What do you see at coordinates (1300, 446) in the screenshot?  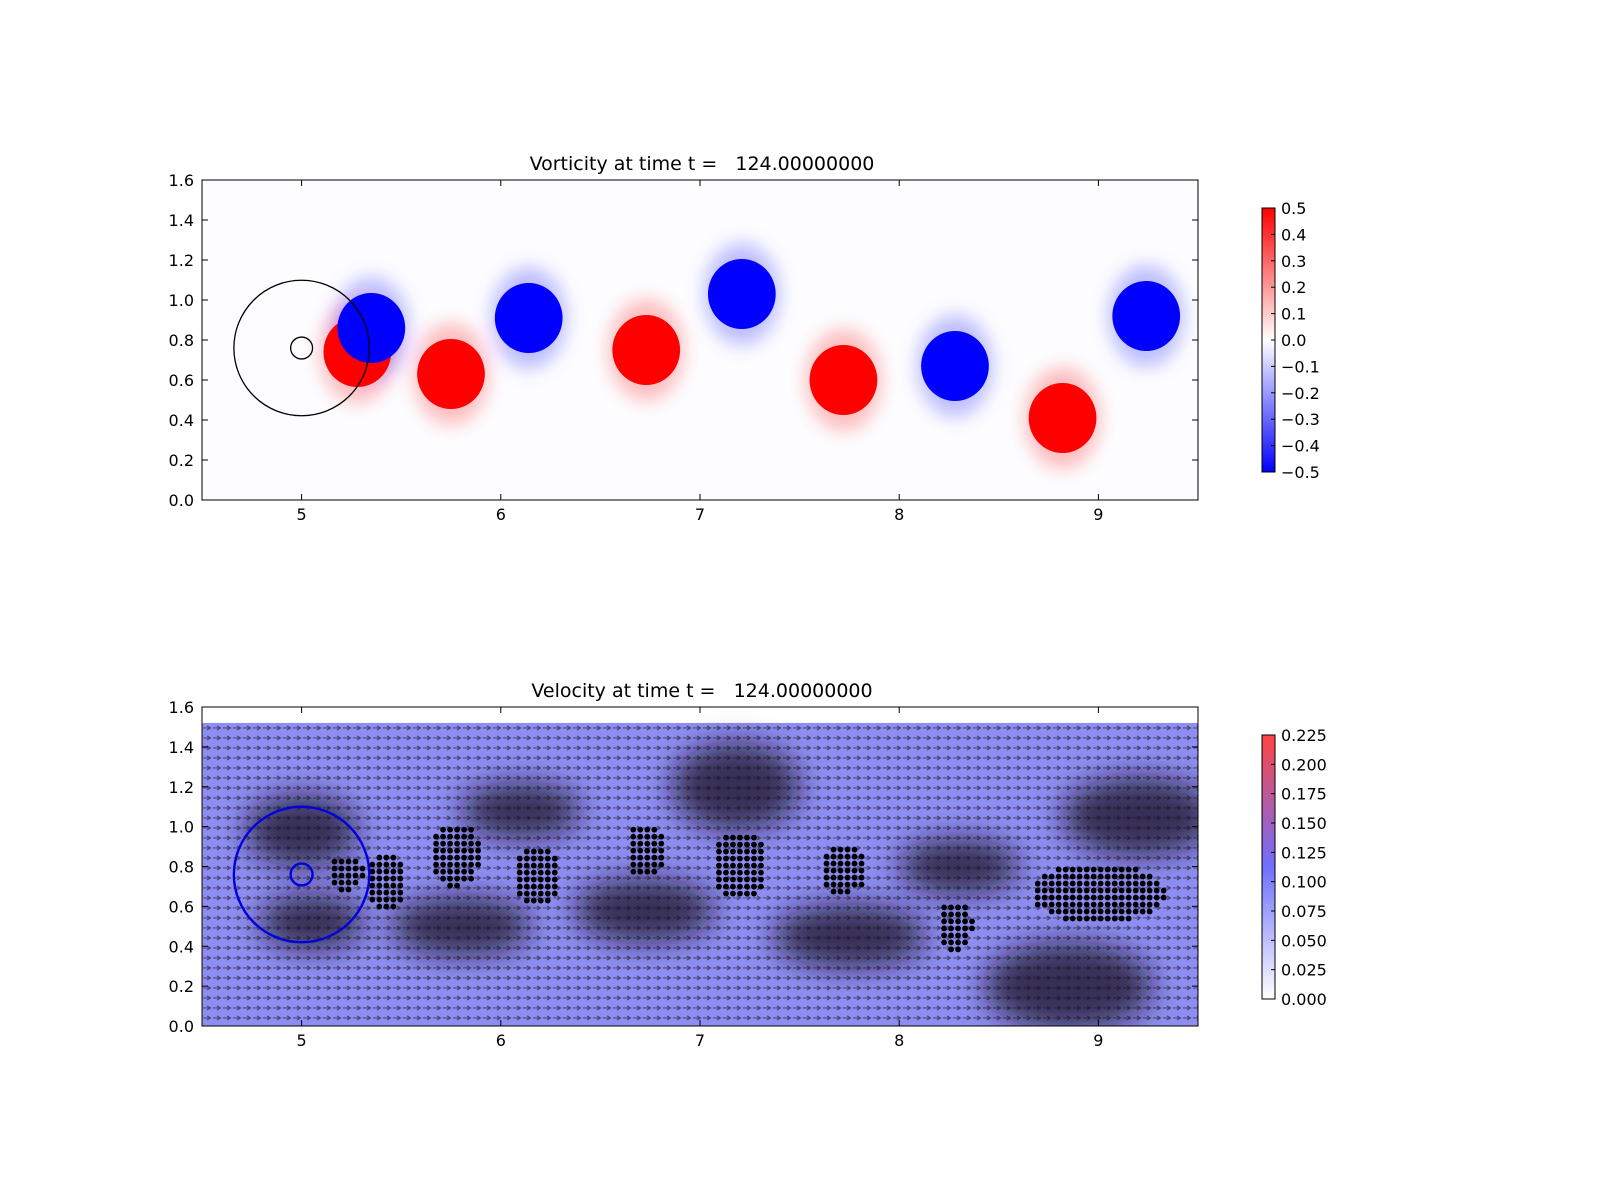 I see `colorbar-tick-label: −0.4` at bounding box center [1300, 446].